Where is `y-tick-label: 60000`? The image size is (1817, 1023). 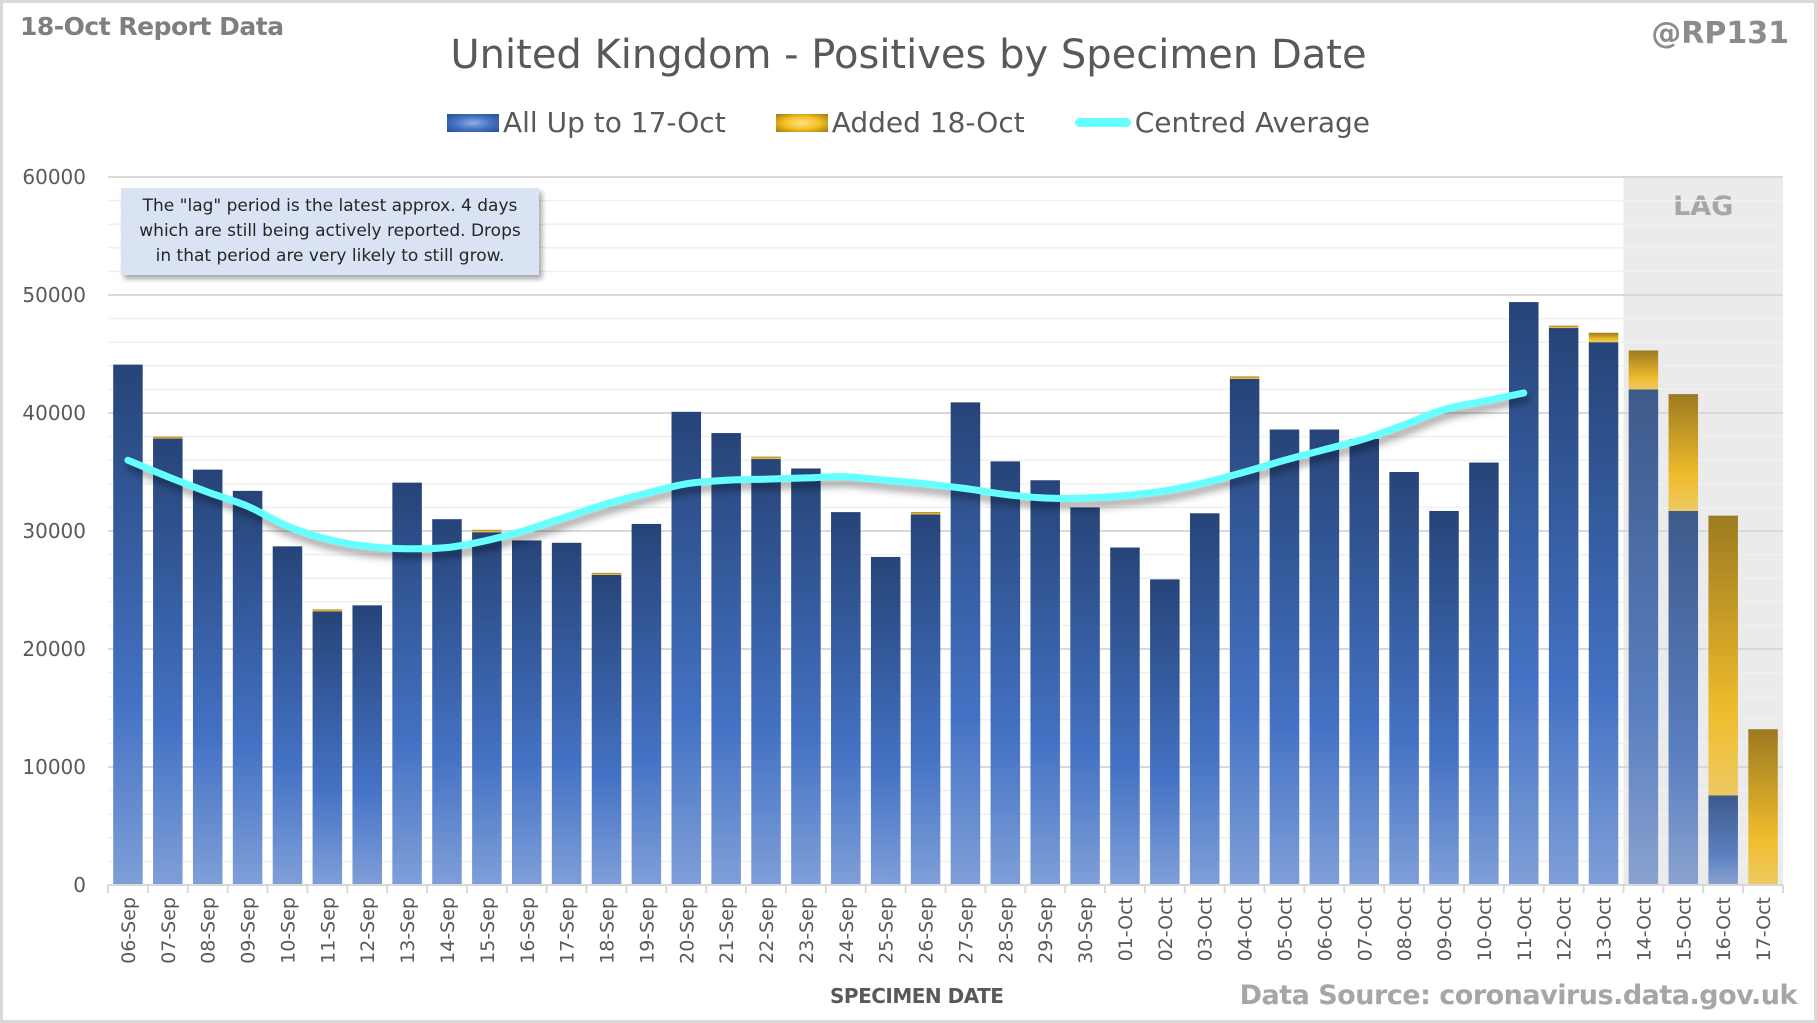 y-tick-label: 60000 is located at coordinates (54, 177).